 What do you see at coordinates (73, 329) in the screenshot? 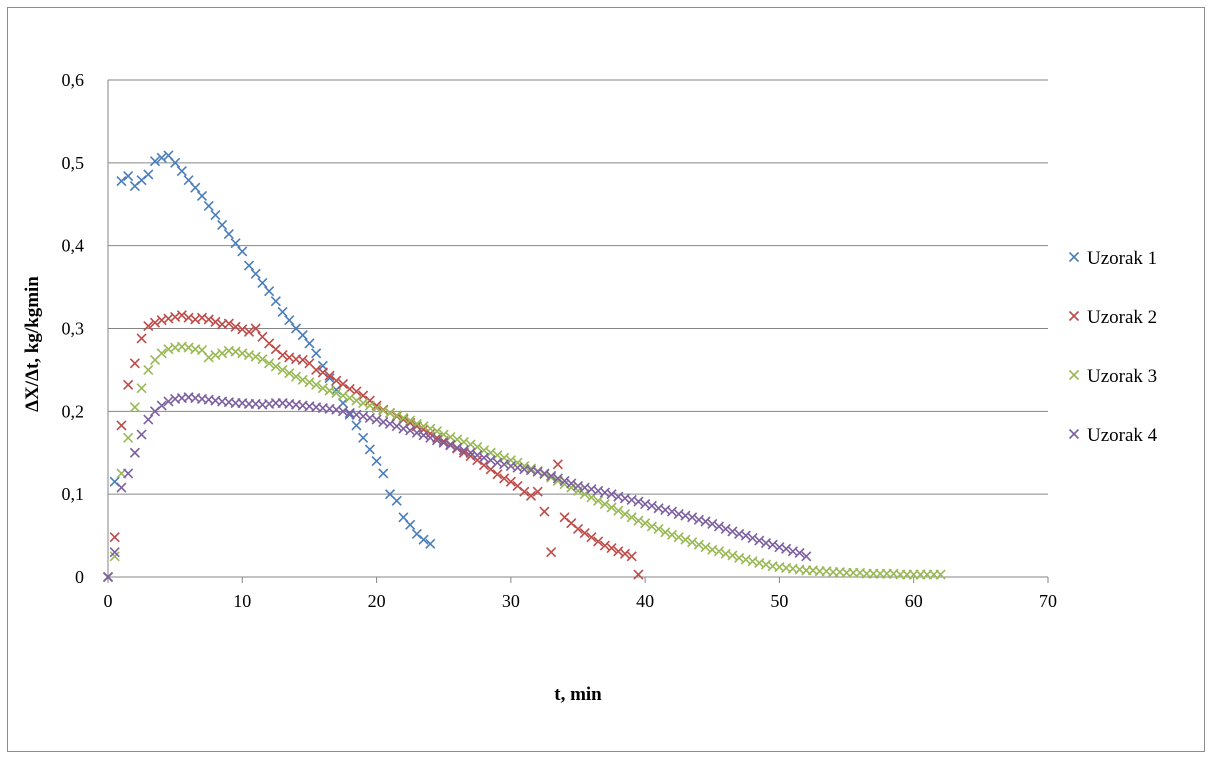
I see `y-tick-label: 0,3` at bounding box center [73, 329].